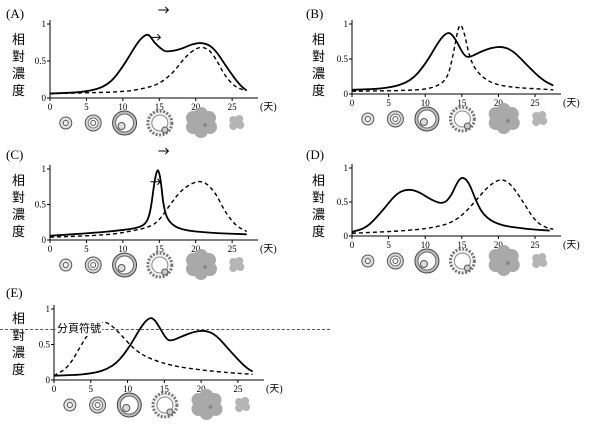  What do you see at coordinates (79, 328) in the screenshot?
I see `page-break-label: 分頁符號` at bounding box center [79, 328].